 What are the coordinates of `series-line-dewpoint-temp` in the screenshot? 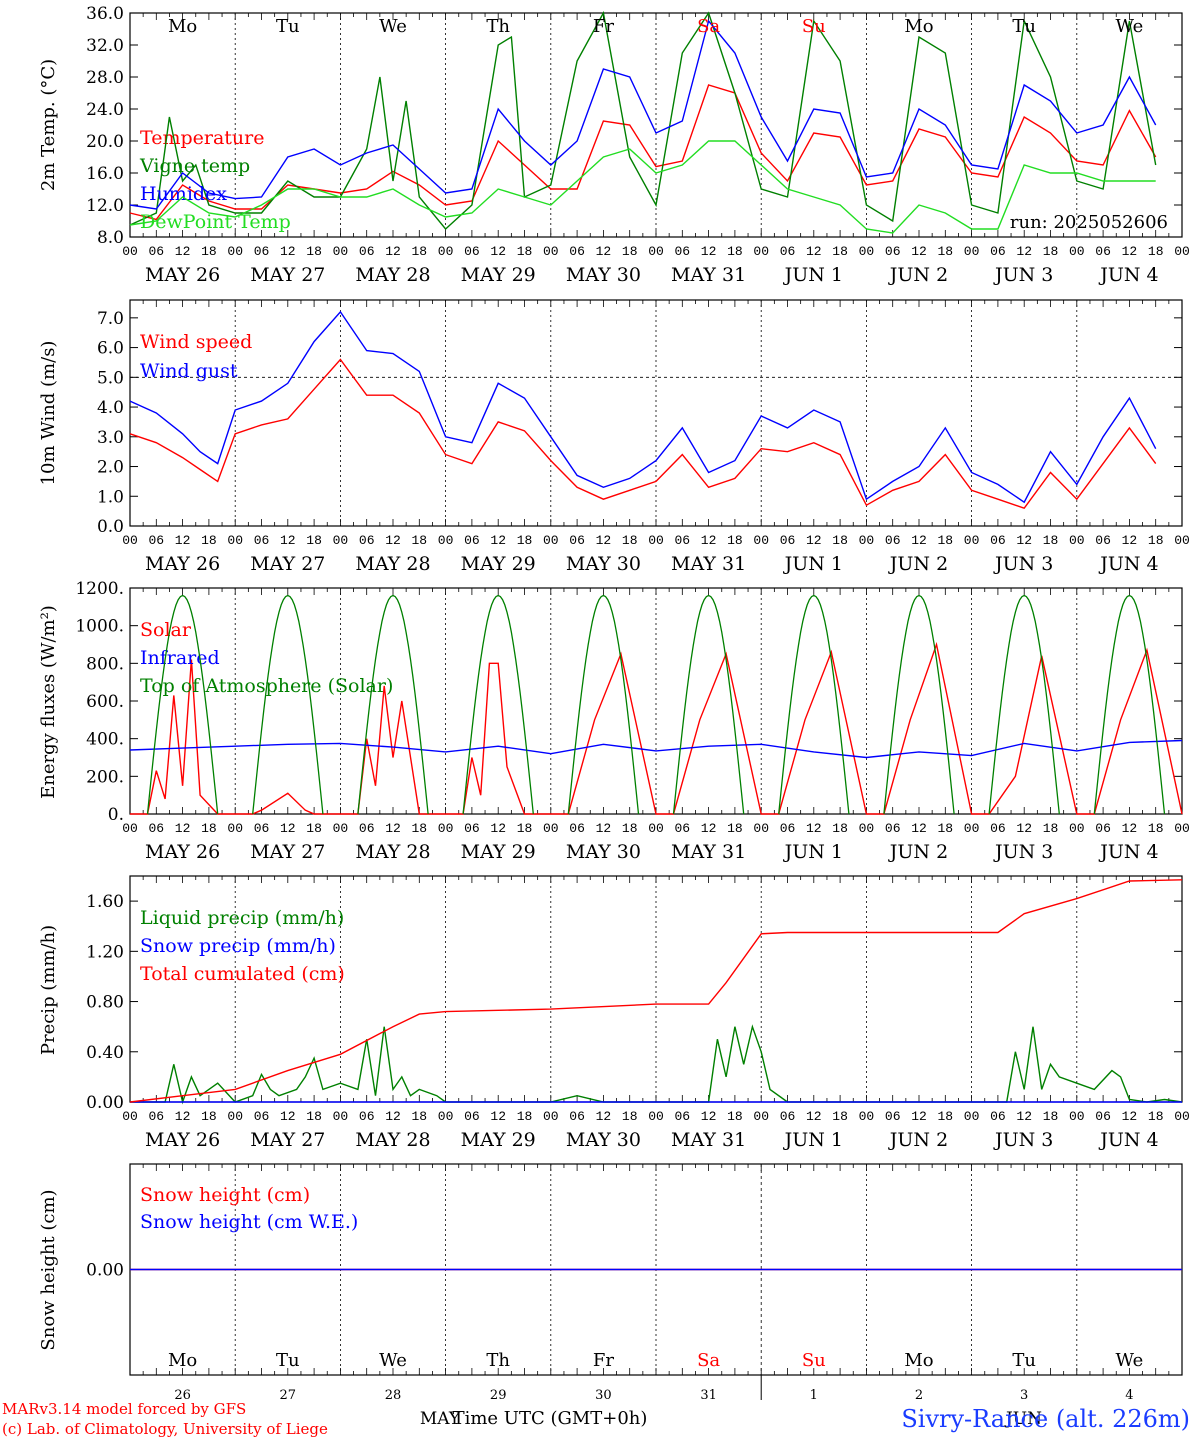 It's located at (642, 187).